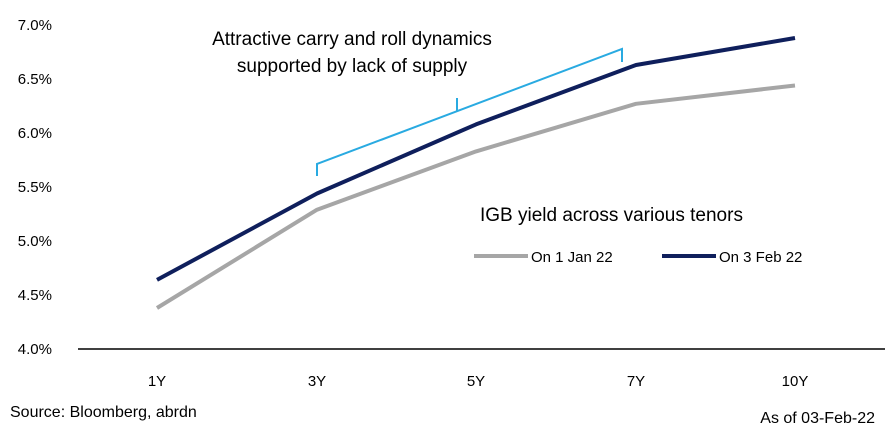 The height and width of the screenshot is (436, 885). Describe the element at coordinates (795, 381) in the screenshot. I see `x-tick-label: 10Y` at that location.